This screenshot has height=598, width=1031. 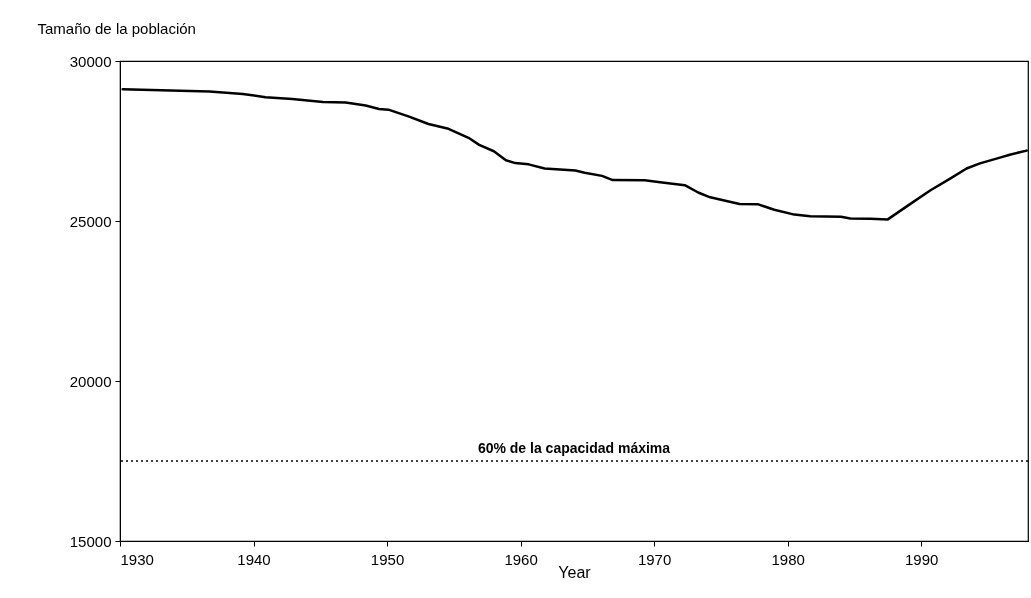 I want to click on x-axis-title: Year, so click(x=575, y=572).